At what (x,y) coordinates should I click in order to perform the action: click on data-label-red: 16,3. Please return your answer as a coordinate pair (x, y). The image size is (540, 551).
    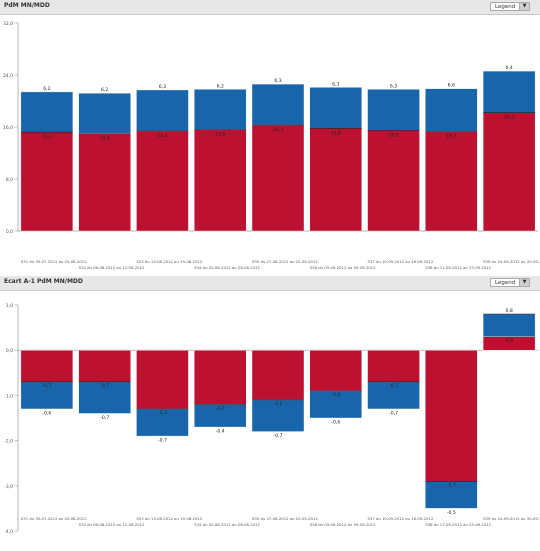
    Looking at the image, I should click on (278, 130).